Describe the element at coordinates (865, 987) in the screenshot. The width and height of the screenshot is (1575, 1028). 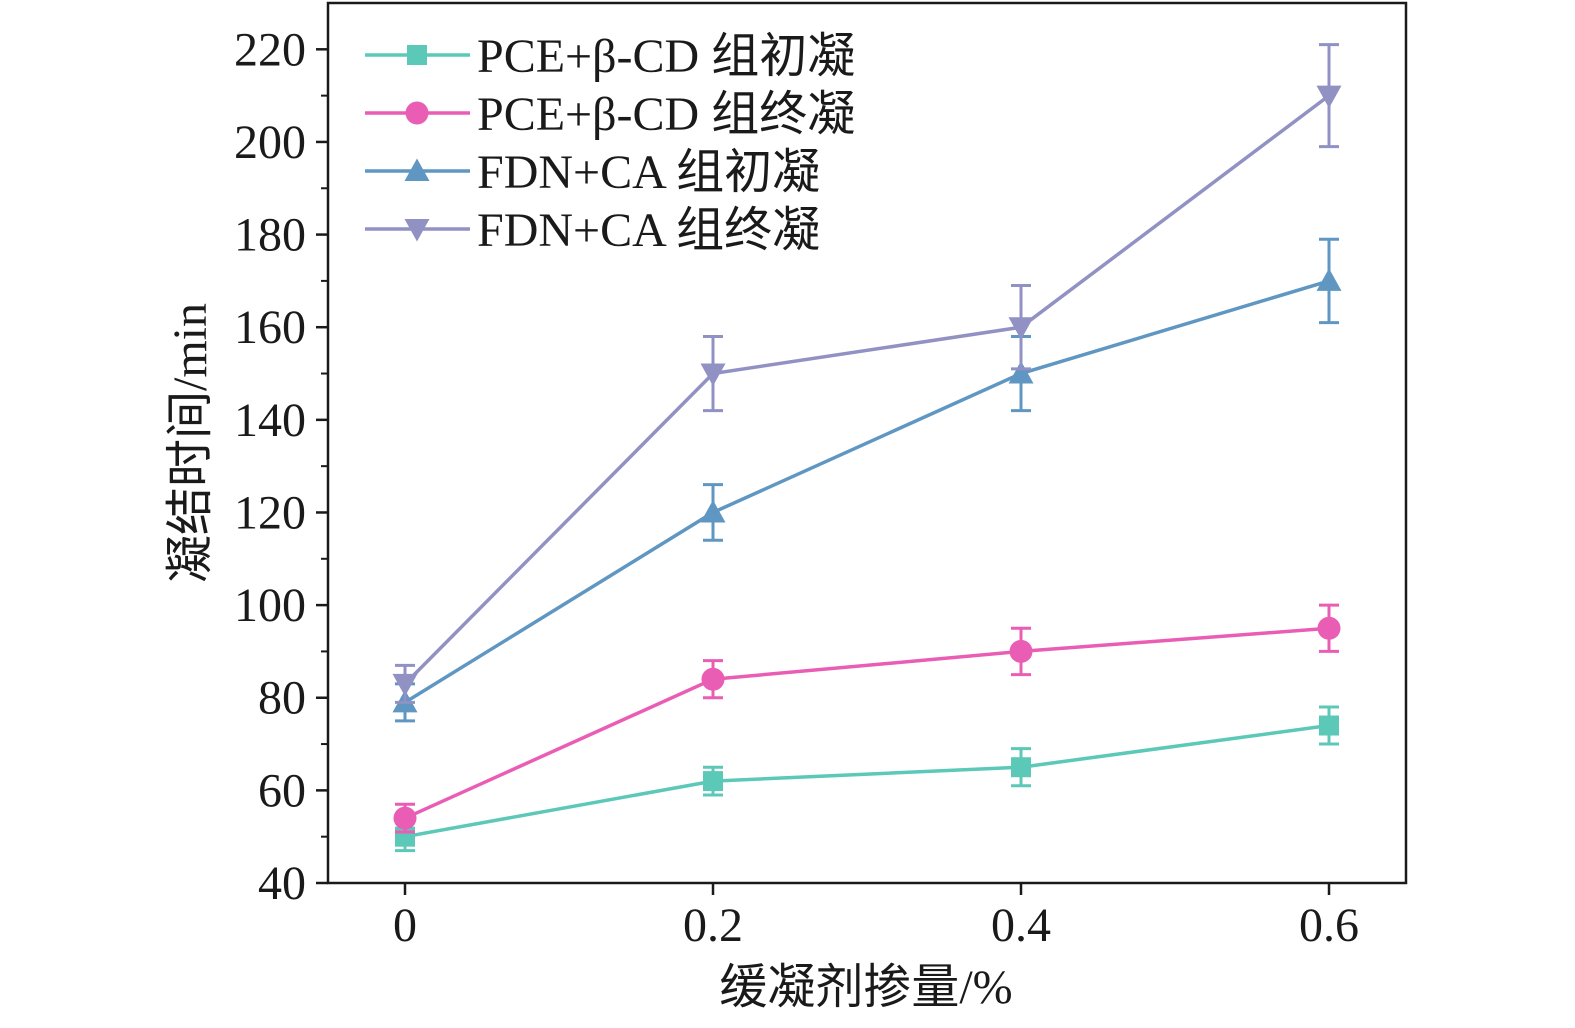
I see `x-axis-title: 缓凝剂掺量/%` at that location.